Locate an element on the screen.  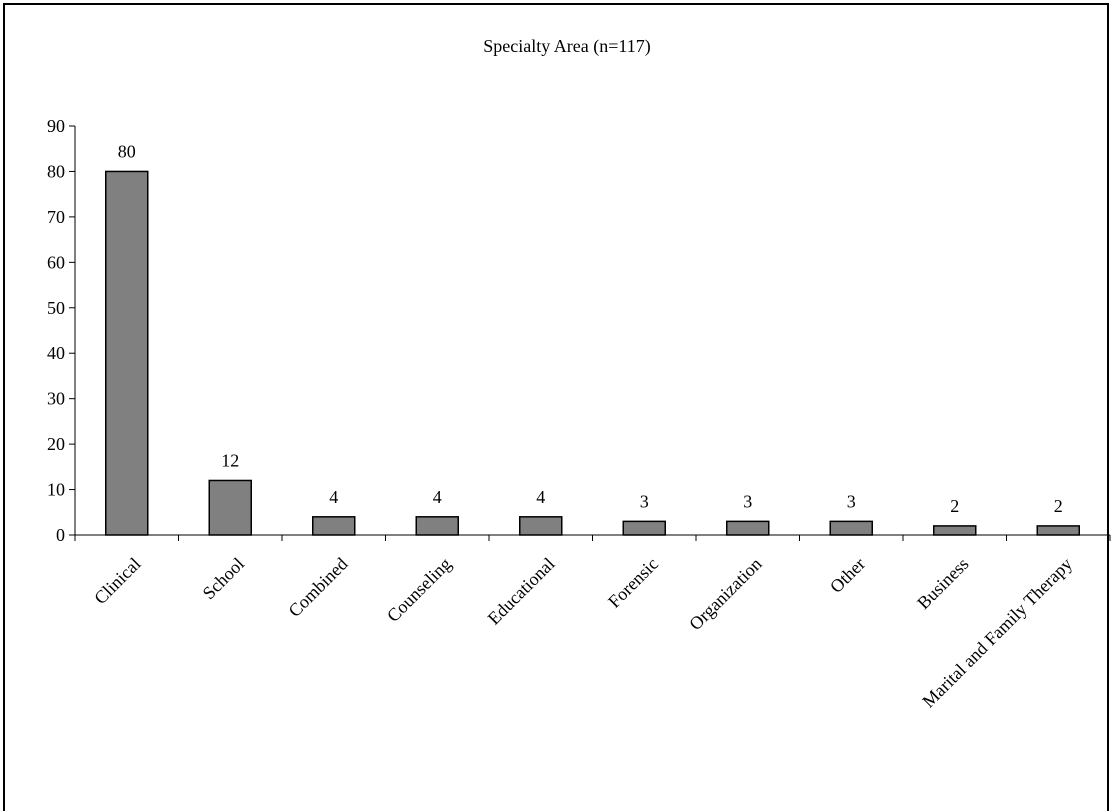
y-tick-label: 80 is located at coordinates (56, 171).